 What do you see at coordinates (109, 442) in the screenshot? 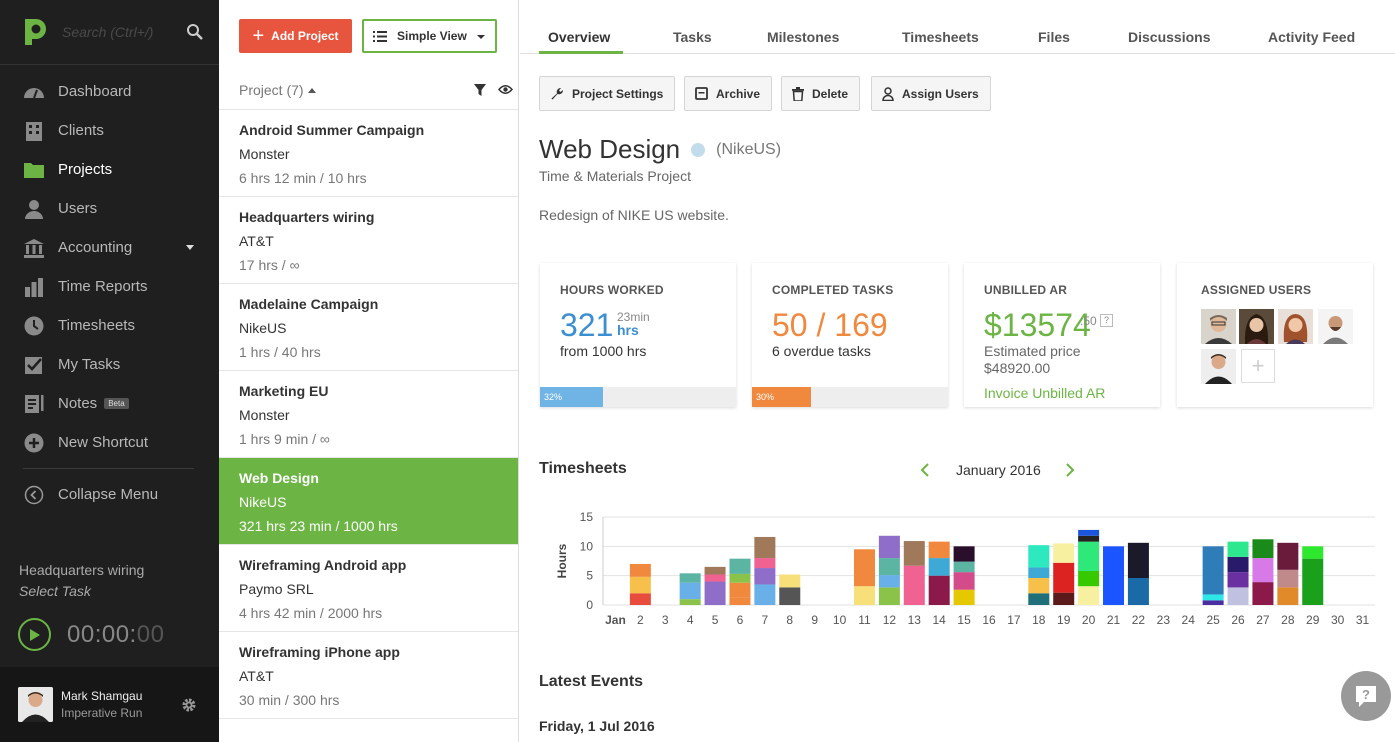
I see `sidebar-item-new-shortcut: New Shortcut` at bounding box center [109, 442].